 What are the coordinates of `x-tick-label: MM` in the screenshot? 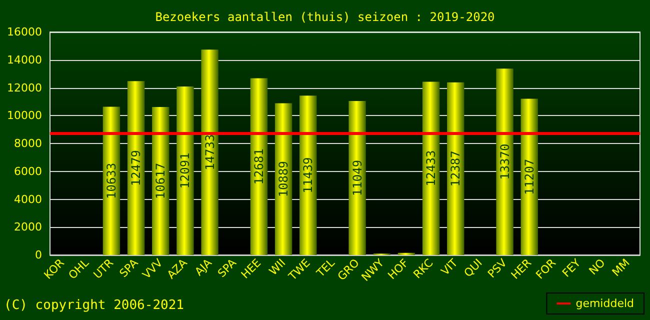 It's located at (621, 268).